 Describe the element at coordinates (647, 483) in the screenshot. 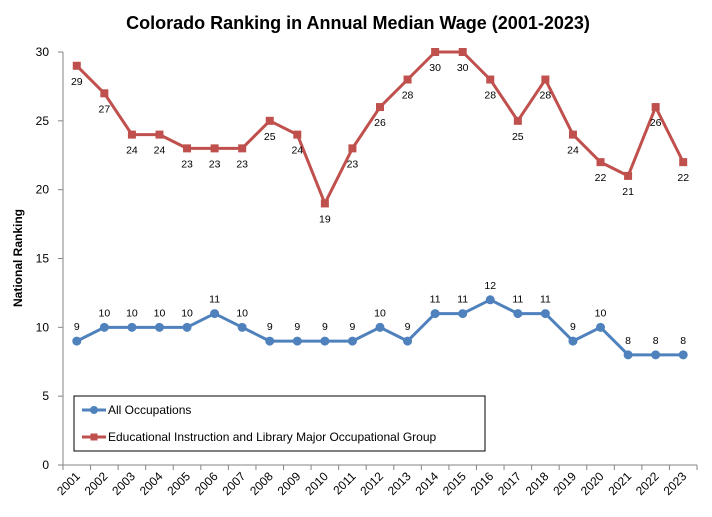

I see `x-tick-label: 2022` at that location.